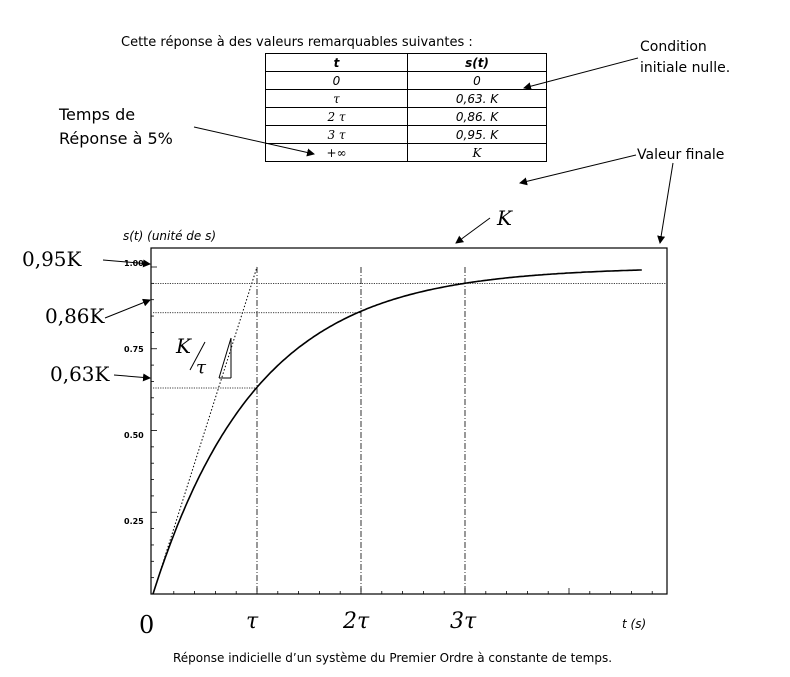  What do you see at coordinates (634, 624) in the screenshot?
I see `x-axis-title: t (s)` at bounding box center [634, 624].